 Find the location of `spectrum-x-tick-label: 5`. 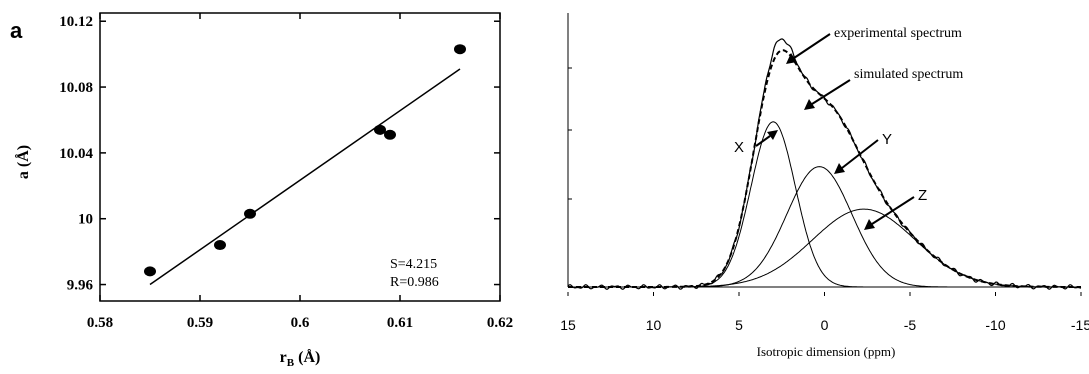

spectrum-x-tick-label: 5 is located at coordinates (739, 325).